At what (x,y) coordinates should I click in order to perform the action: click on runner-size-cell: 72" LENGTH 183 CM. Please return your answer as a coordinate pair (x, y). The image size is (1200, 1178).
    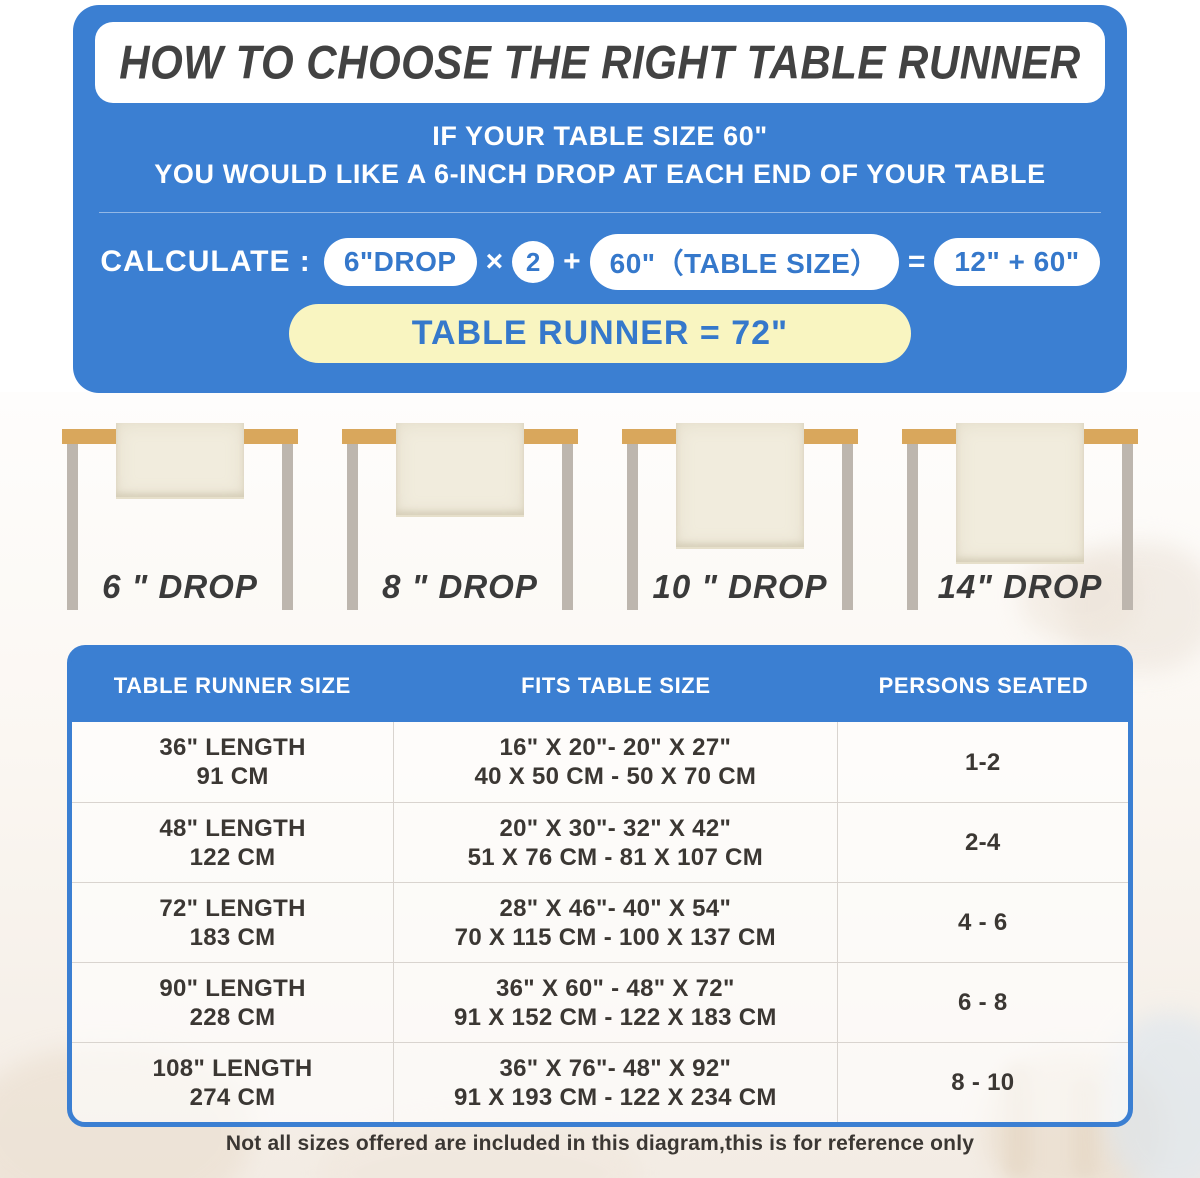
    Looking at the image, I should click on (233, 922).